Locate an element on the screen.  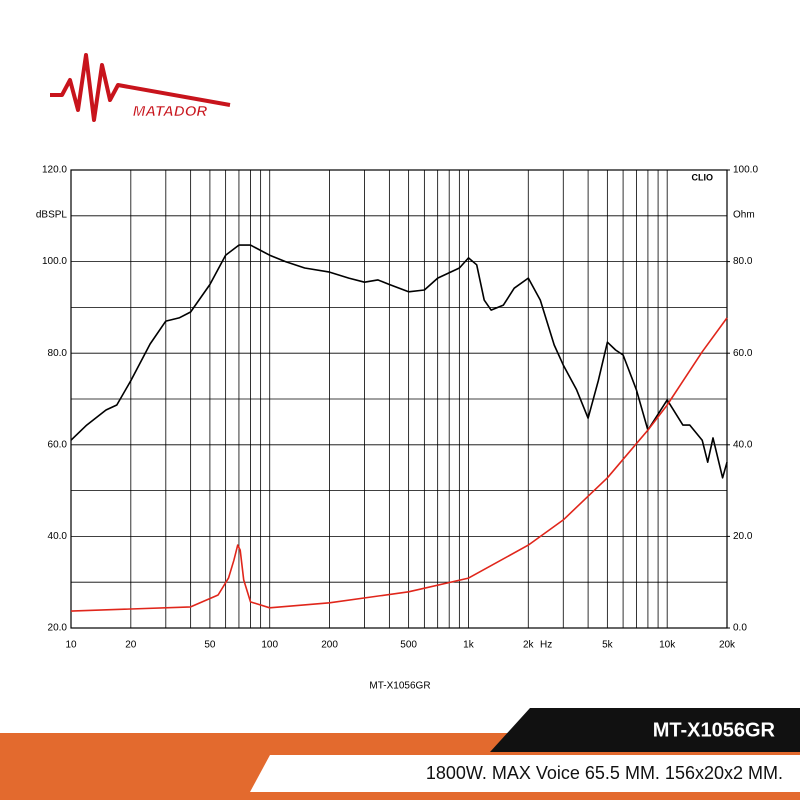
y2-tick-label: 60.0 is located at coordinates (743, 353).